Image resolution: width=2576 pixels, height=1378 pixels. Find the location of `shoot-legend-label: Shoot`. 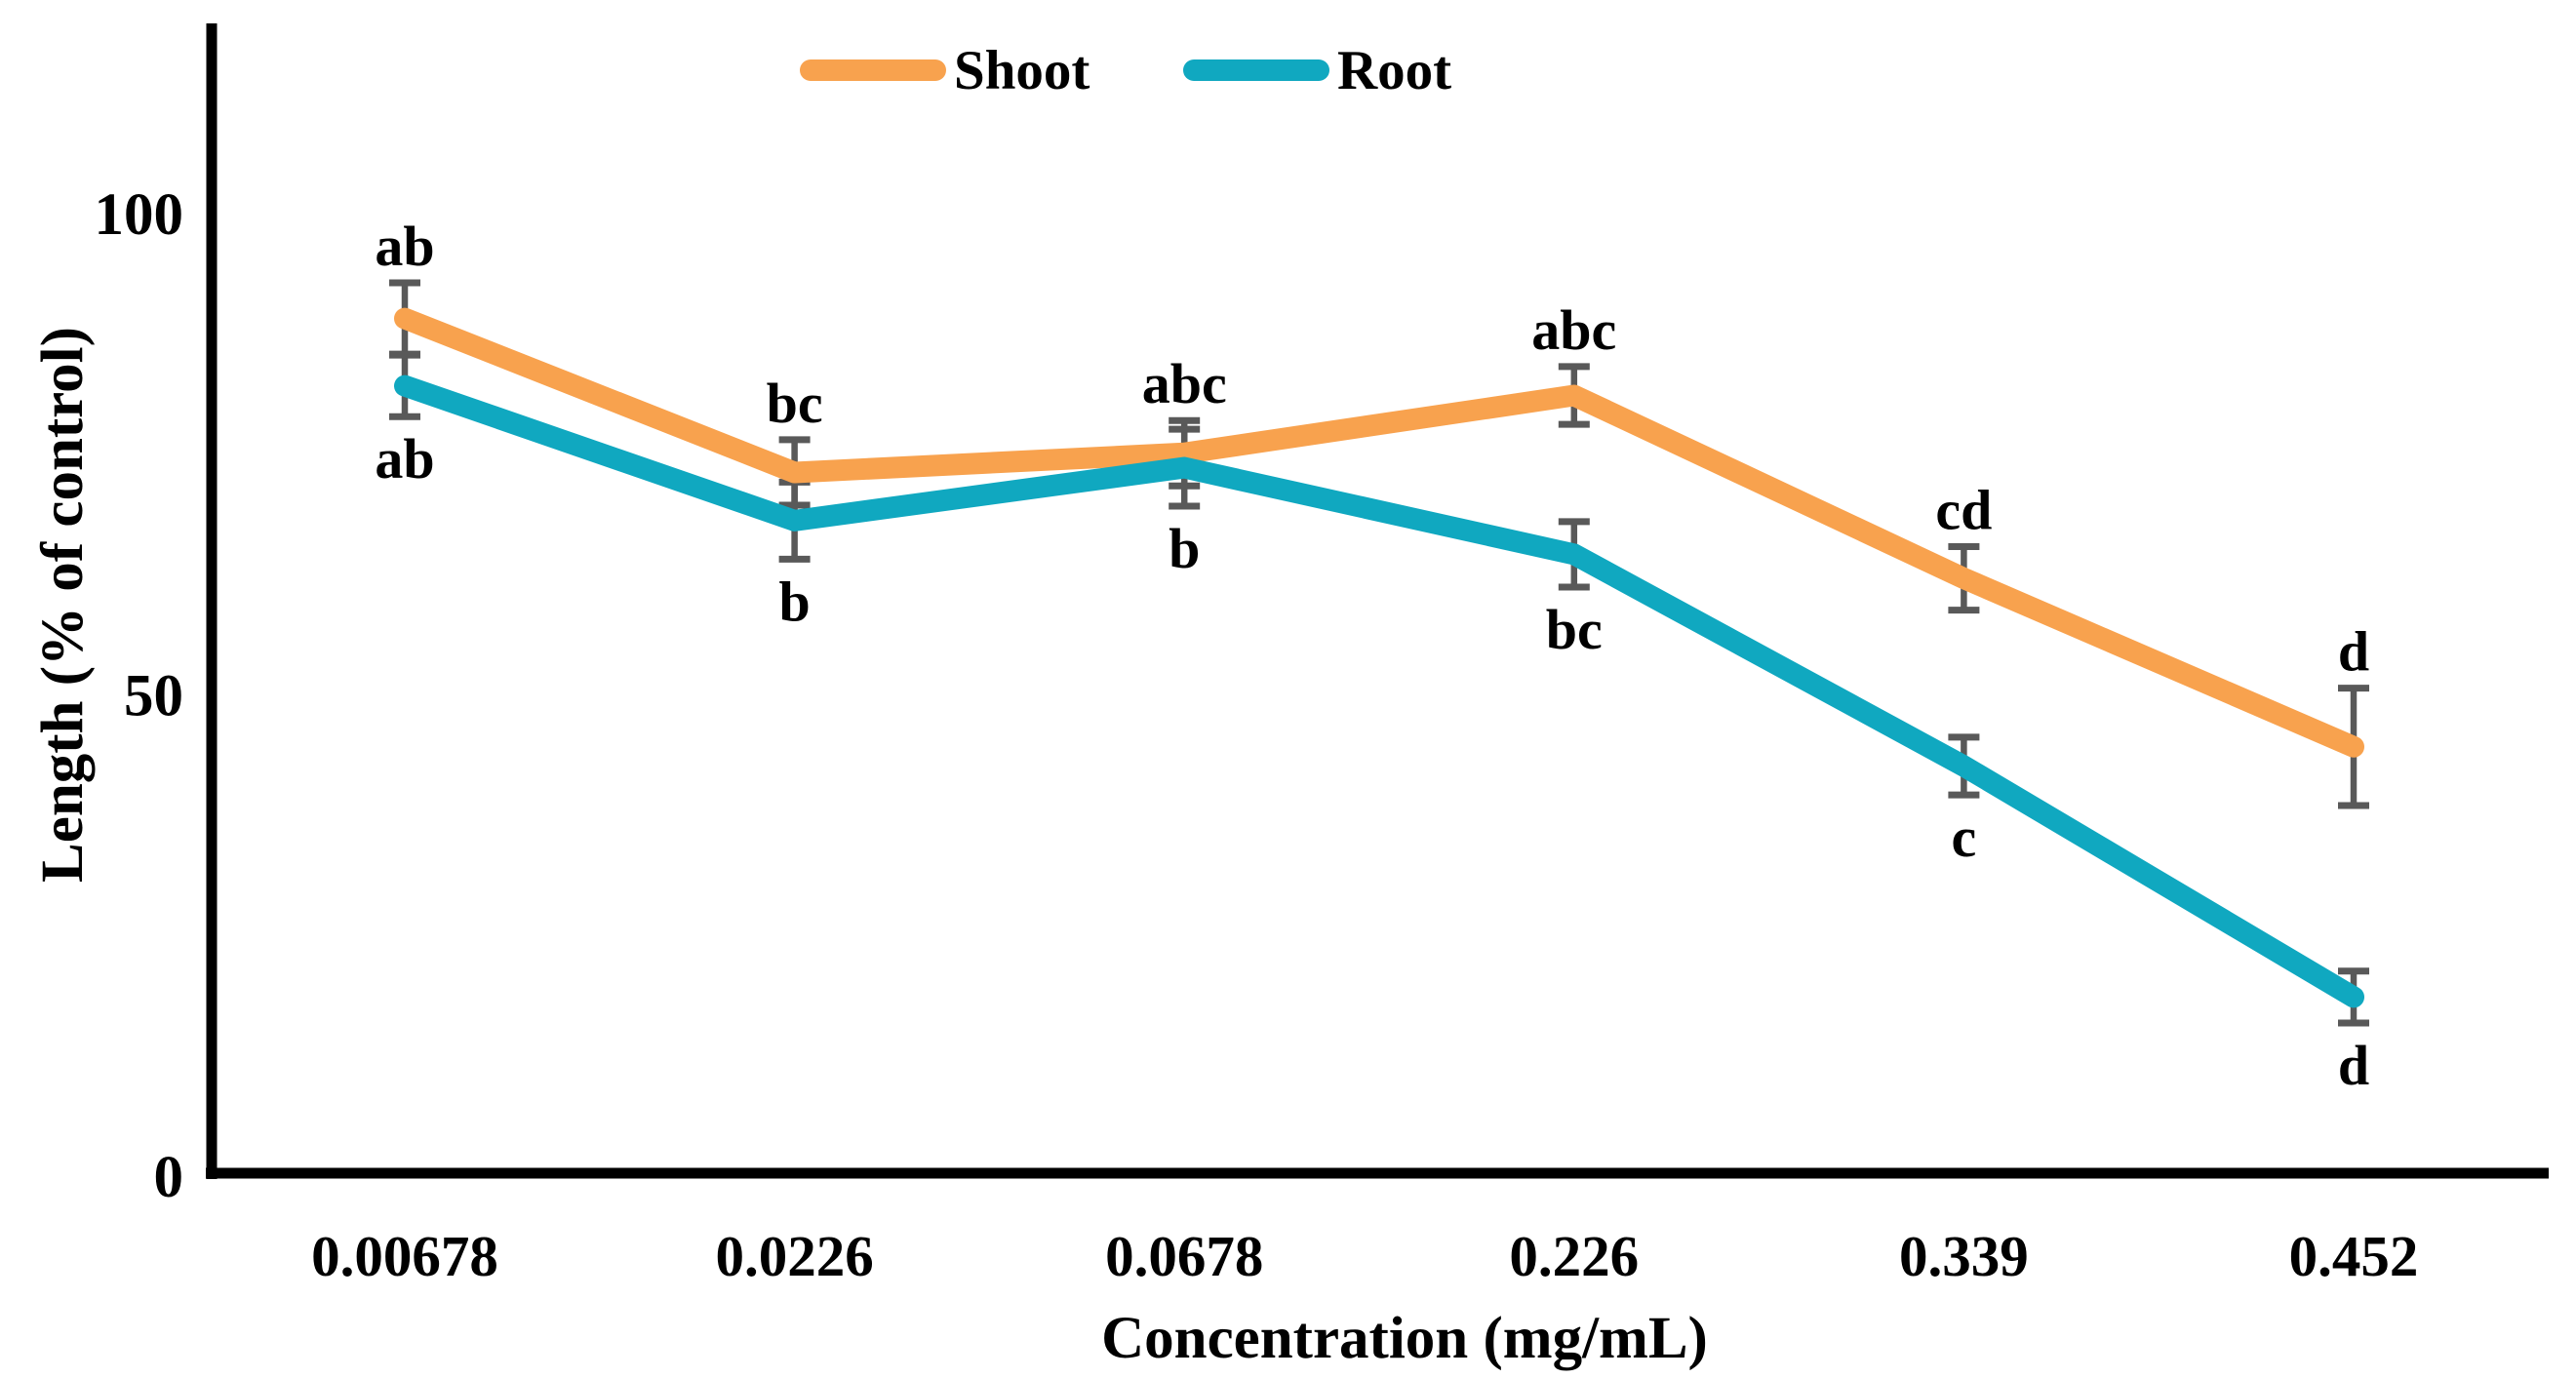

shoot-legend-label: Shoot is located at coordinates (1022, 70).